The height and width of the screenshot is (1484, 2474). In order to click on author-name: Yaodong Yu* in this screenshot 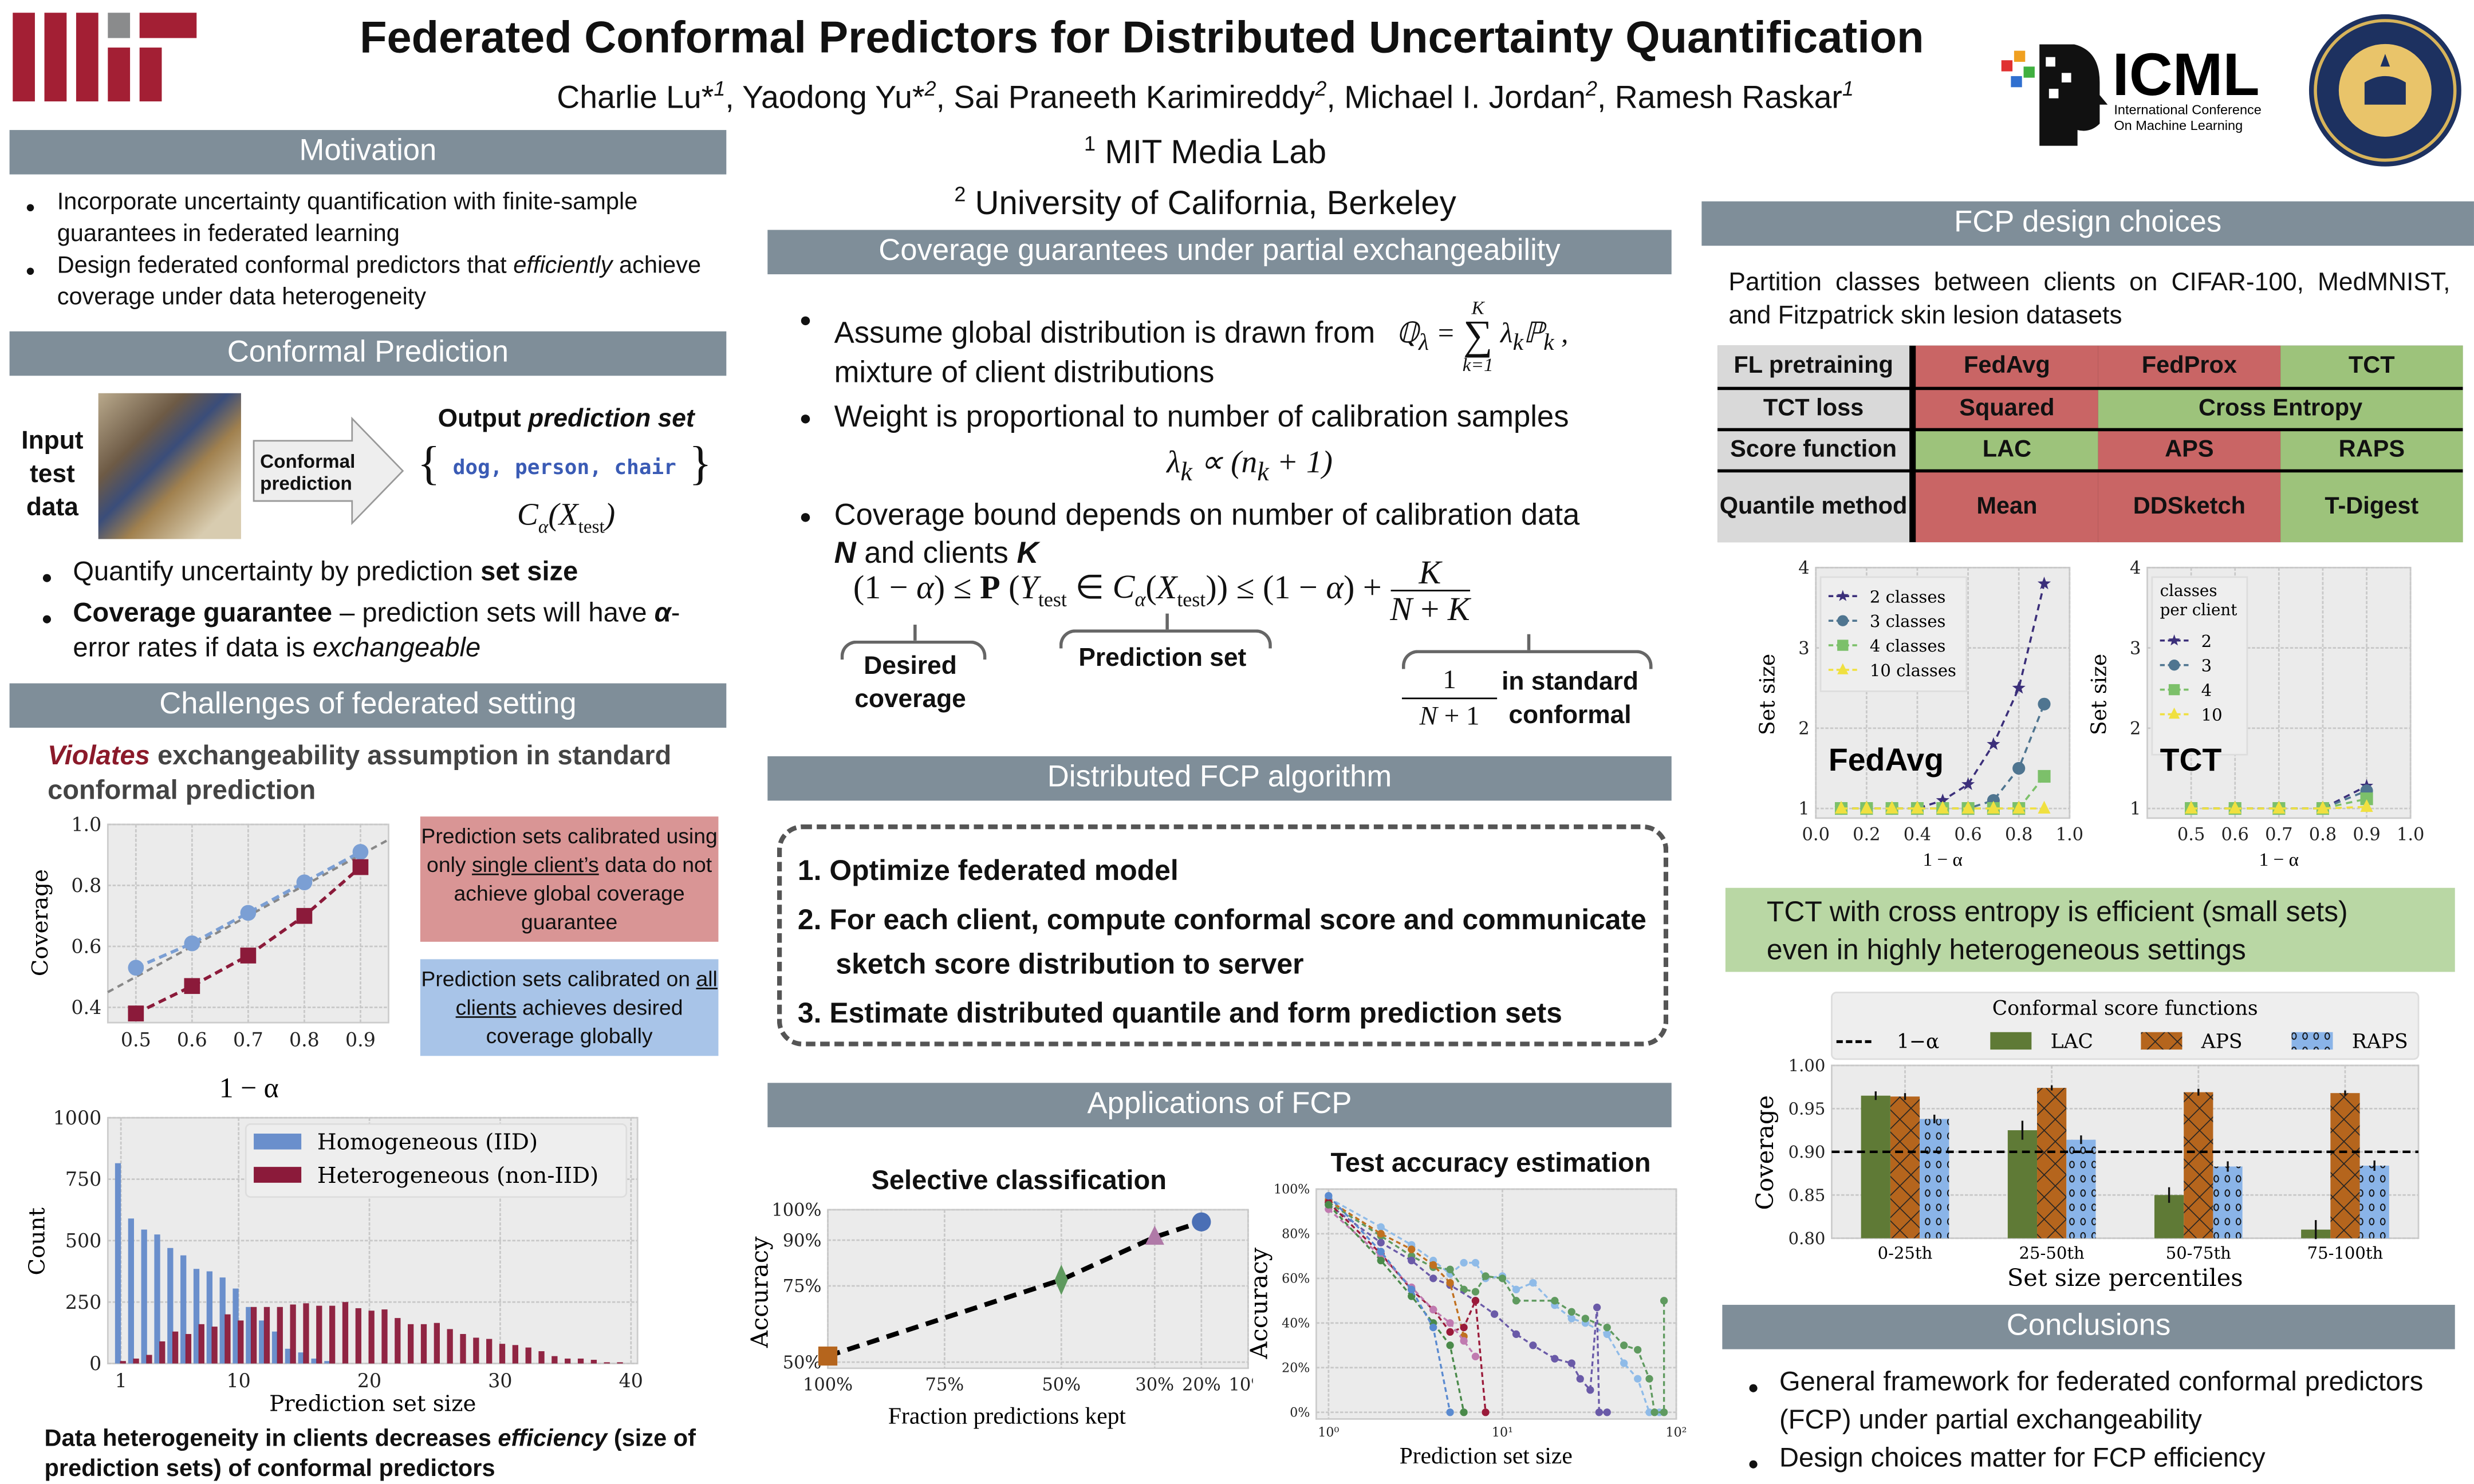, I will do `click(833, 98)`.